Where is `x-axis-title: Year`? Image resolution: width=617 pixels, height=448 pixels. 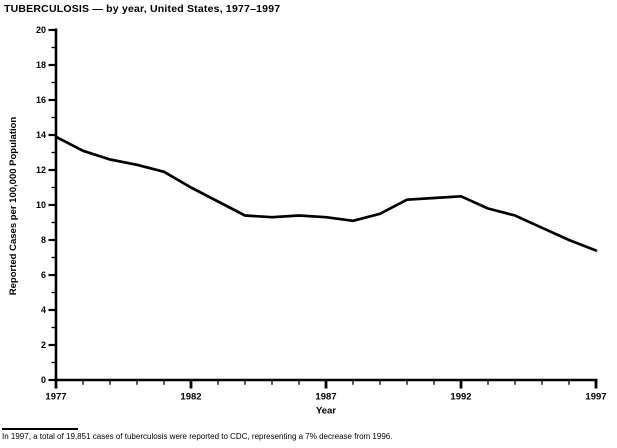 x-axis-title: Year is located at coordinates (326, 411).